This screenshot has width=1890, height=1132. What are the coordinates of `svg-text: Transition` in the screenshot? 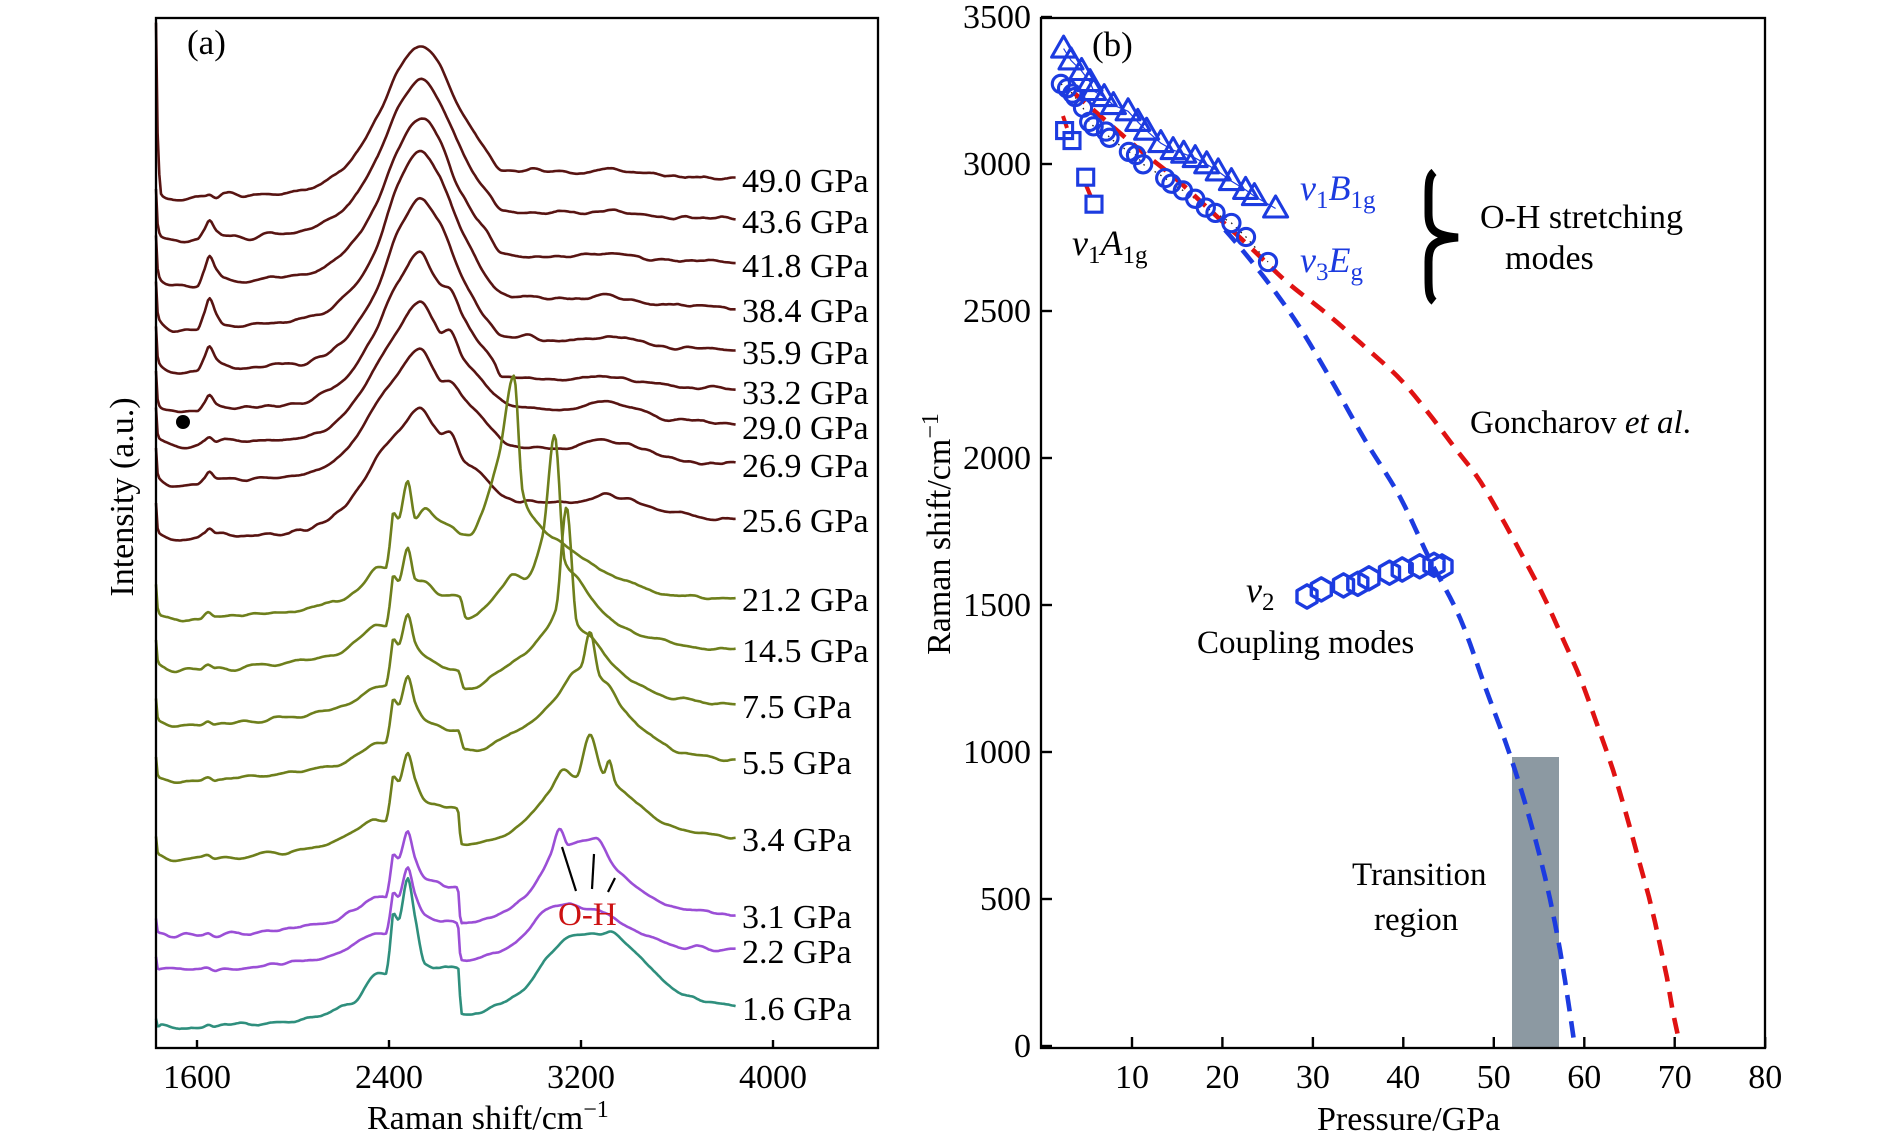 It's located at (1419, 875).